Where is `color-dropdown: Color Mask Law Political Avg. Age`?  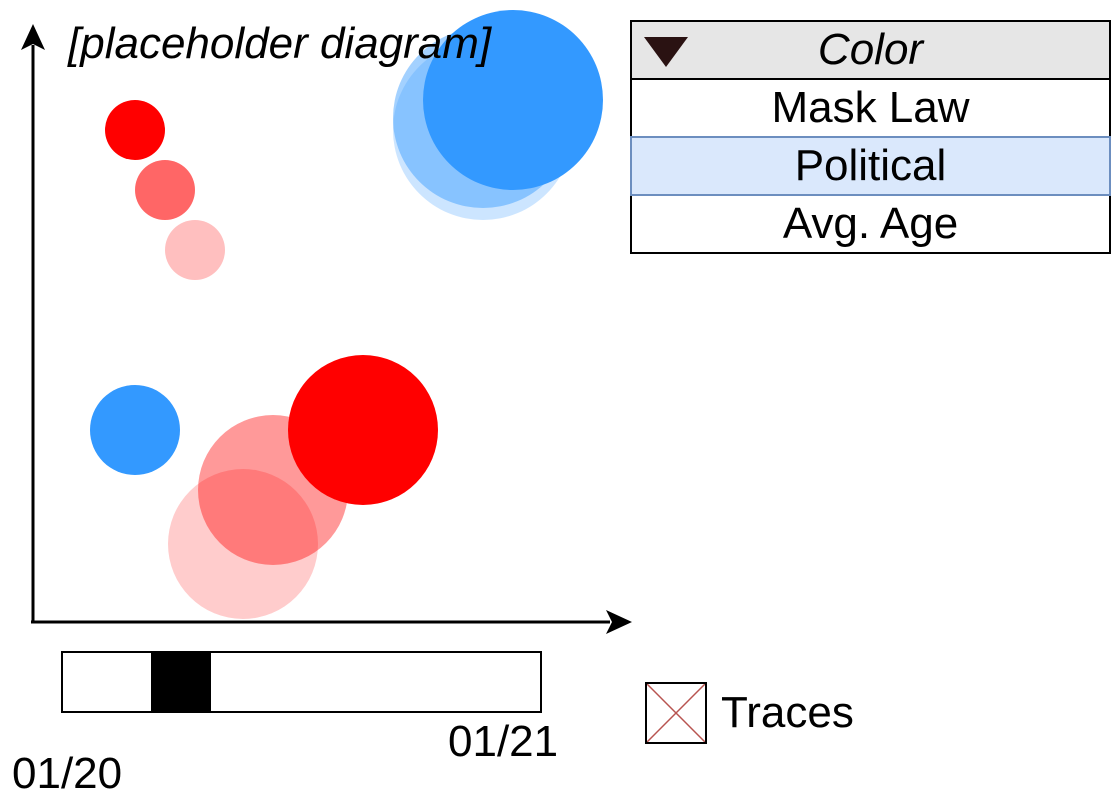 color-dropdown: Color Mask Law Political Avg. Age is located at coordinates (870, 137).